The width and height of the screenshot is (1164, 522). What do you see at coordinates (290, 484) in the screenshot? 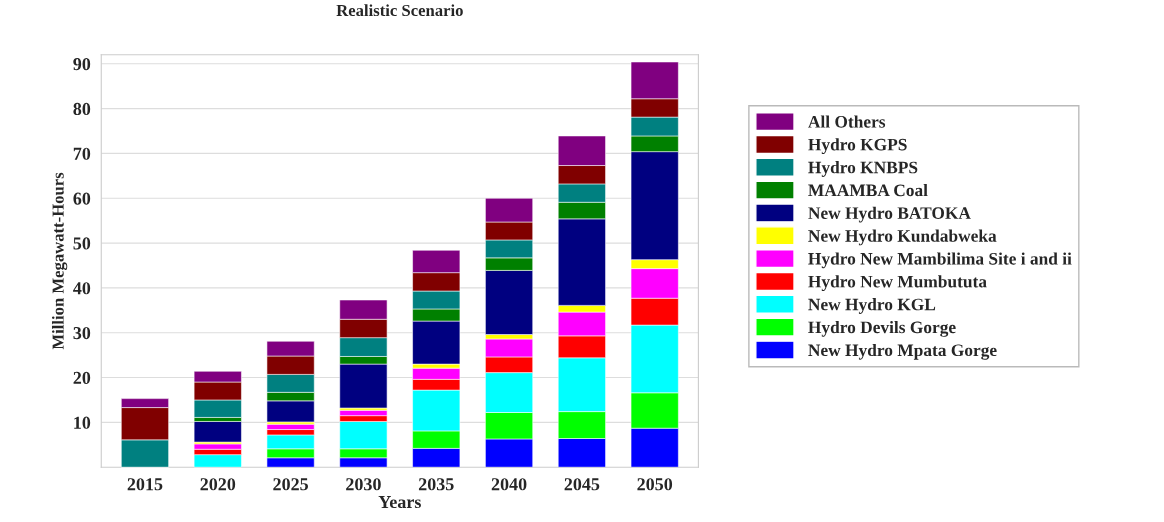
I see `x-tick-label: 2025` at bounding box center [290, 484].